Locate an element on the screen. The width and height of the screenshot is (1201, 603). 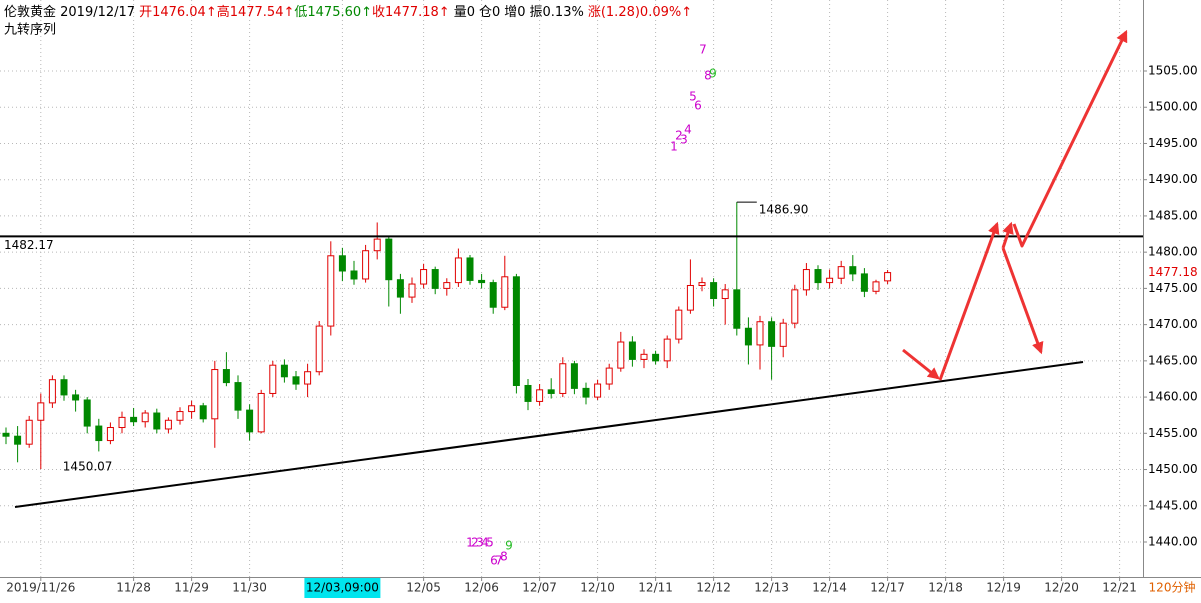
header-item: 伦敦黄金 2019/12/17 is located at coordinates (69, 12).